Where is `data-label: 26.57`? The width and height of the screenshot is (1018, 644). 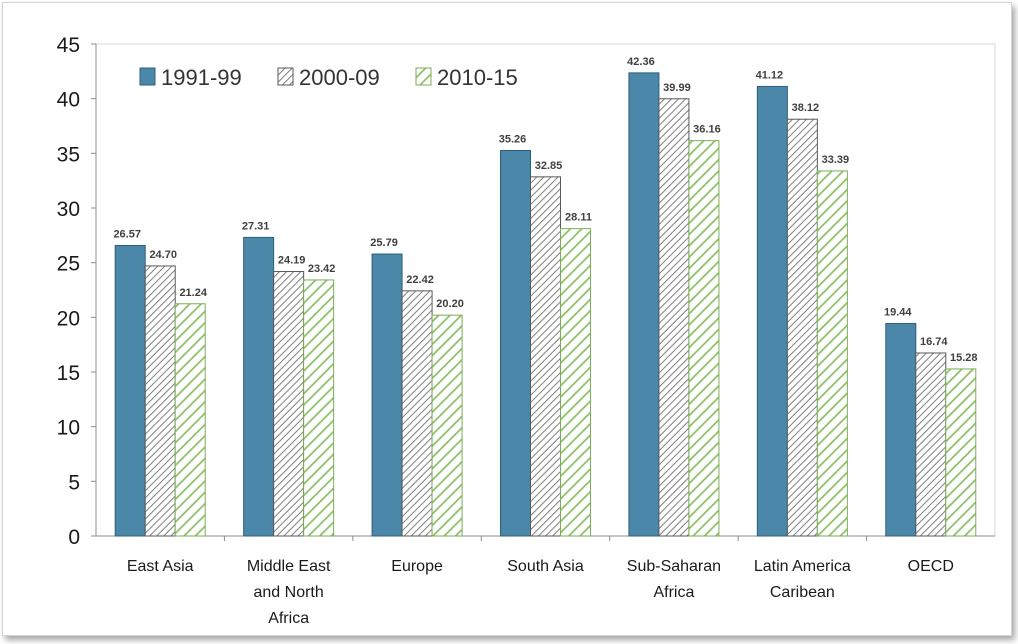 data-label: 26.57 is located at coordinates (127, 235).